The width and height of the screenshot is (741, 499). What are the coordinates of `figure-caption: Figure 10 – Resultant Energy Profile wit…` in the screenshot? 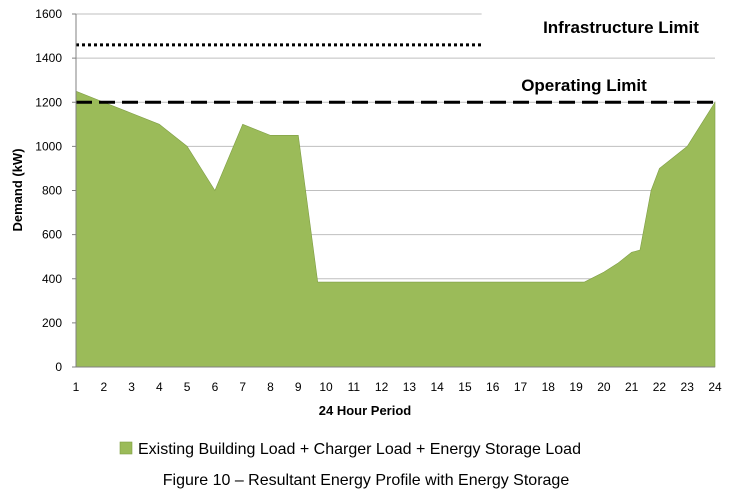 It's located at (366, 480).